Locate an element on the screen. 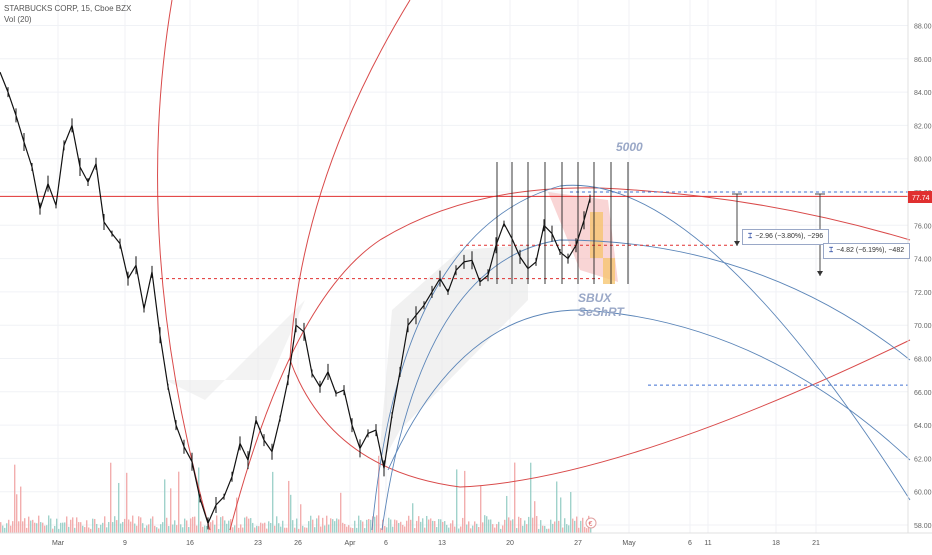  currency-icon: € is located at coordinates (591, 523).